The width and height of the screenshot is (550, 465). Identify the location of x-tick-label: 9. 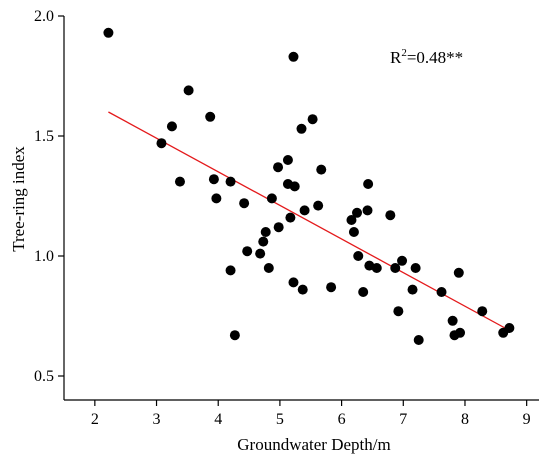
(527, 419).